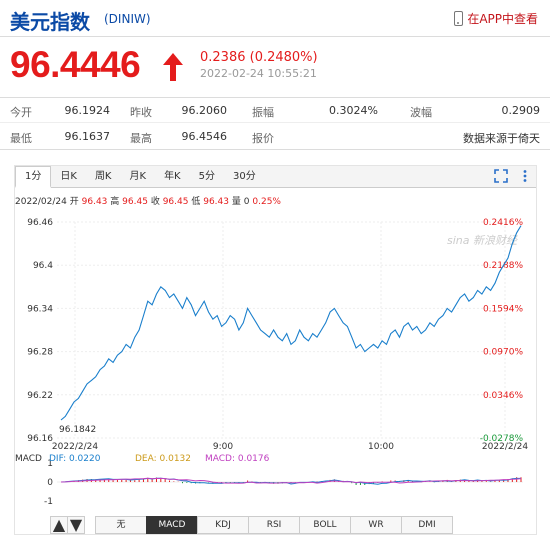 The height and width of the screenshot is (536, 550). Describe the element at coordinates (40, 309) in the screenshot. I see `y-tick-left-2: 96.34` at that location.